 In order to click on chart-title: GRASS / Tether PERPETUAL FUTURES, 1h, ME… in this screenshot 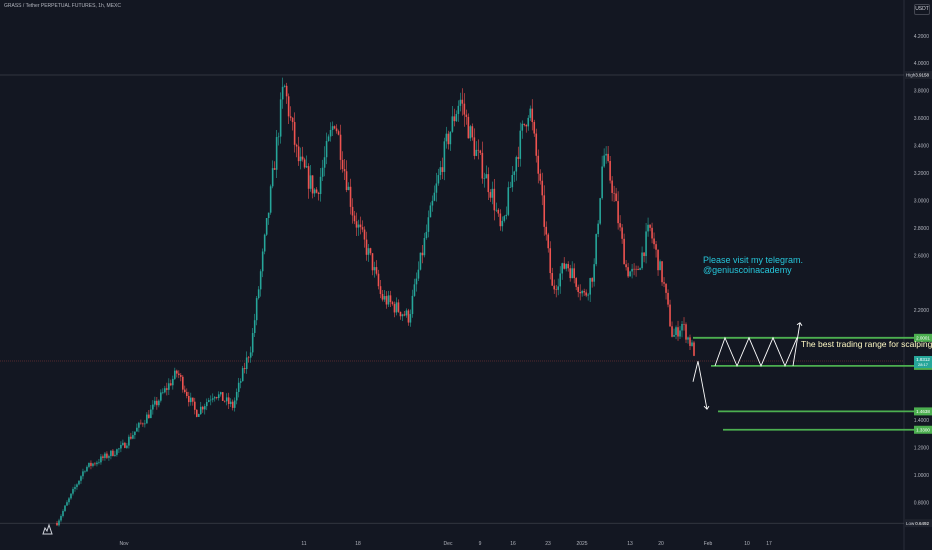, I will do `click(62, 6)`.